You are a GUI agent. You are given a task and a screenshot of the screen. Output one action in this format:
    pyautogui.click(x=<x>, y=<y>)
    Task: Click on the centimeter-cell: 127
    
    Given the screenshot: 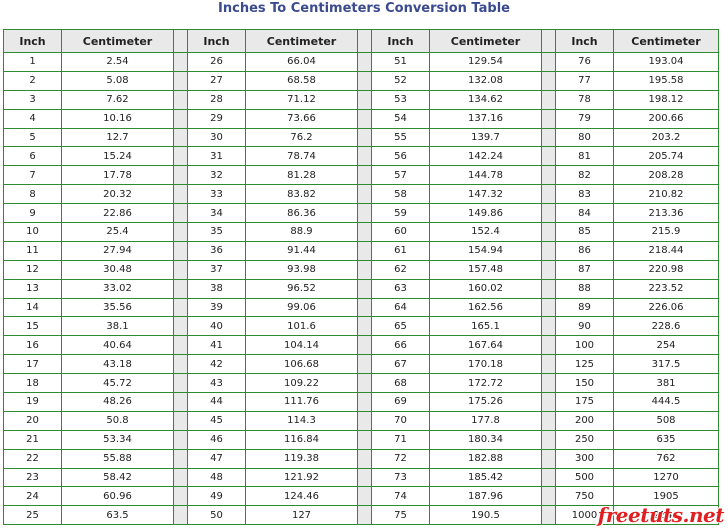 What is the action you would take?
    pyautogui.click(x=301, y=515)
    